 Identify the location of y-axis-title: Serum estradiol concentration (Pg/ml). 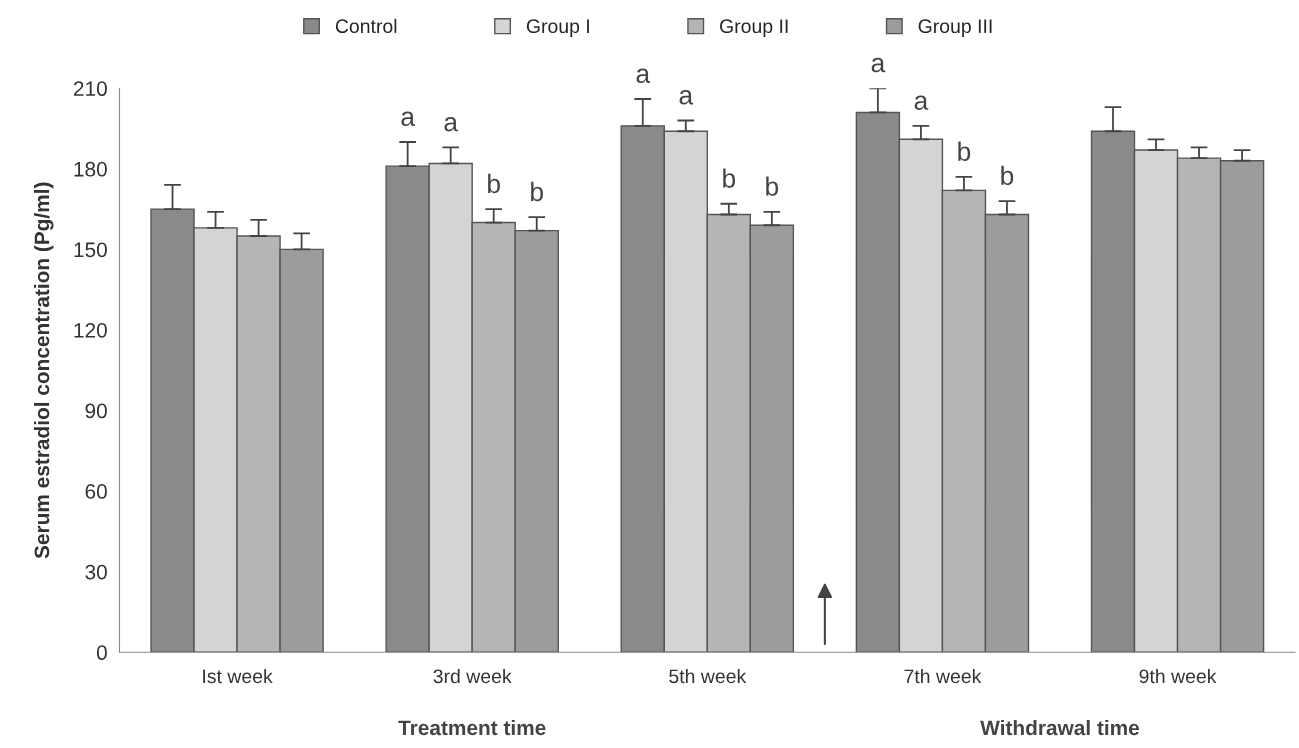
(43, 370).